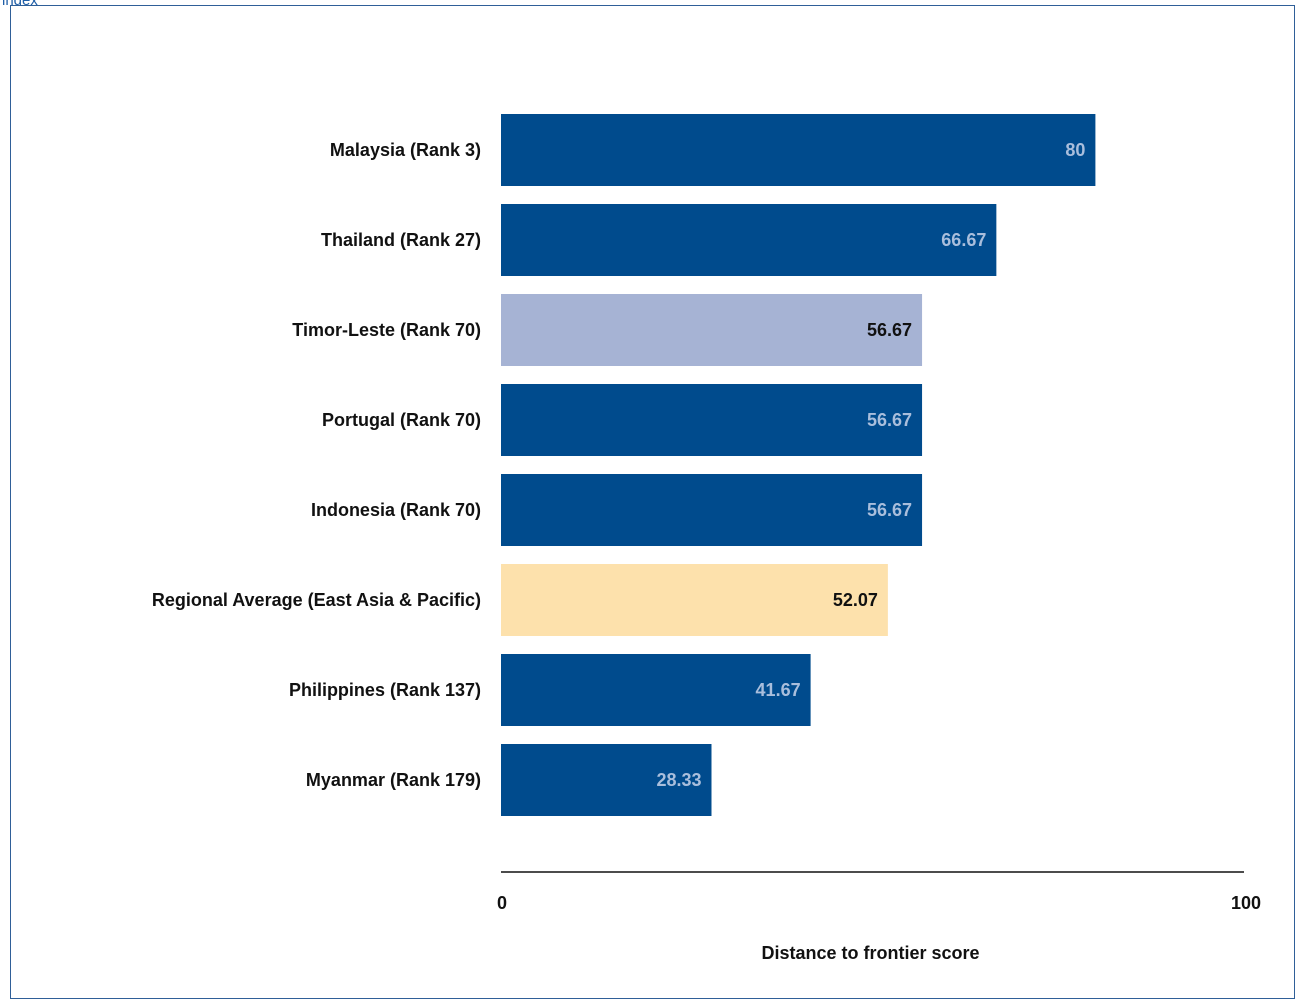 This screenshot has width=1298, height=1002. Describe the element at coordinates (386, 330) in the screenshot. I see `category-label-2: Timor-Leste (Rank 70)` at that location.